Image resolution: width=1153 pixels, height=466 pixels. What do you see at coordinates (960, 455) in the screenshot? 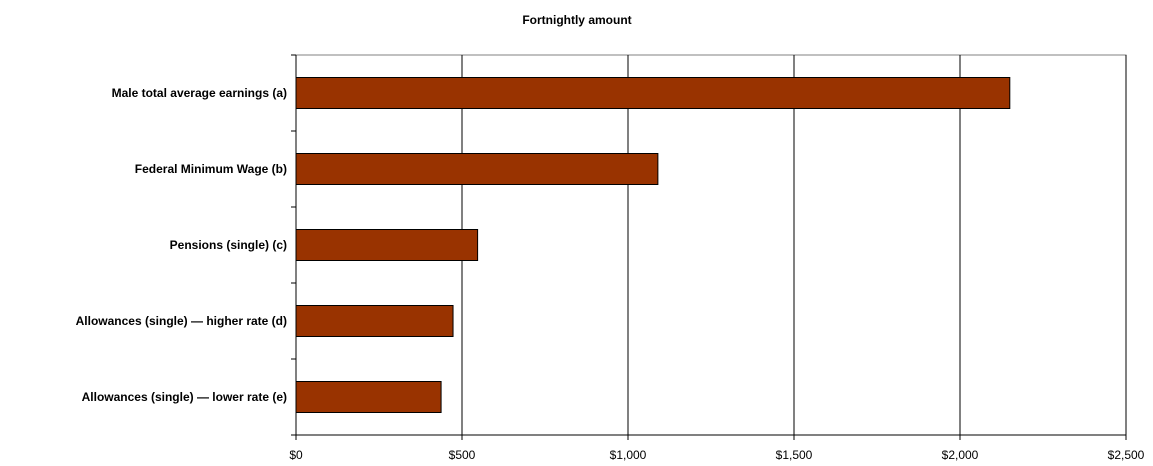
I see `x-tick-label: $2,000` at bounding box center [960, 455].